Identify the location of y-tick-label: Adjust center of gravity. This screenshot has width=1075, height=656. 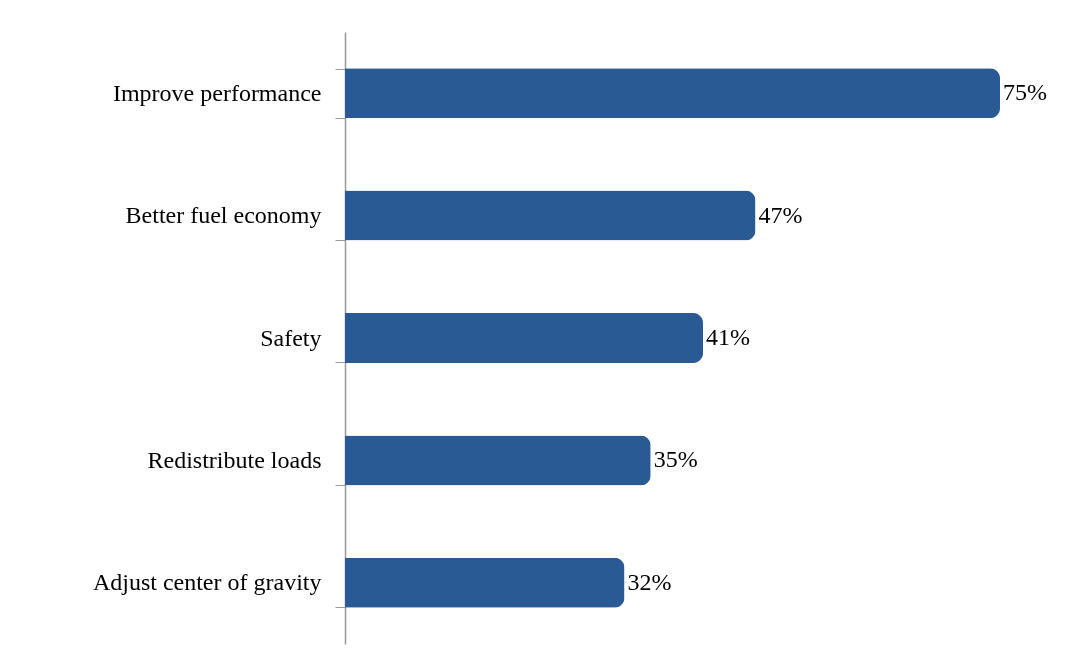
(207, 582).